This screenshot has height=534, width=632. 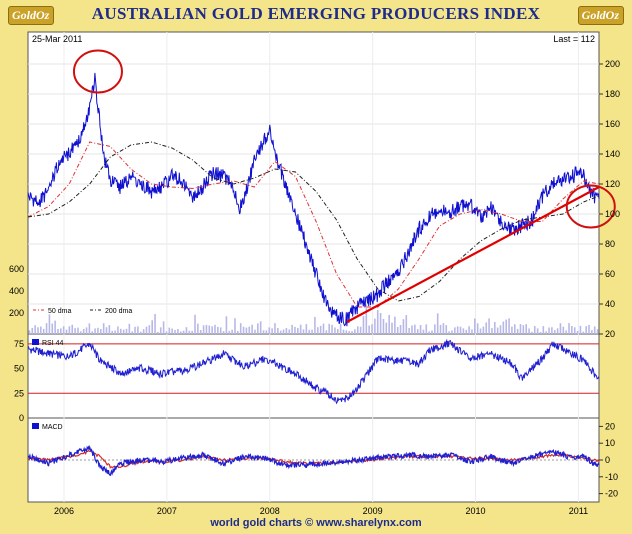 I want to click on x-tick-label: 2009, so click(x=373, y=511).